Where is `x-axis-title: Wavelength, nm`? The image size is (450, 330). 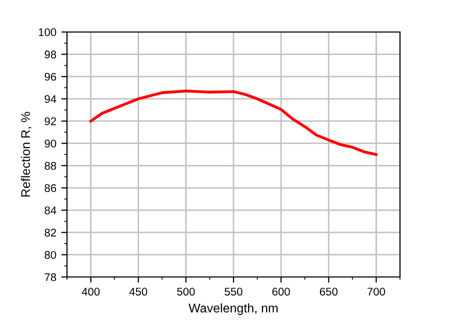
x-axis-title: Wavelength, nm is located at coordinates (233, 309).